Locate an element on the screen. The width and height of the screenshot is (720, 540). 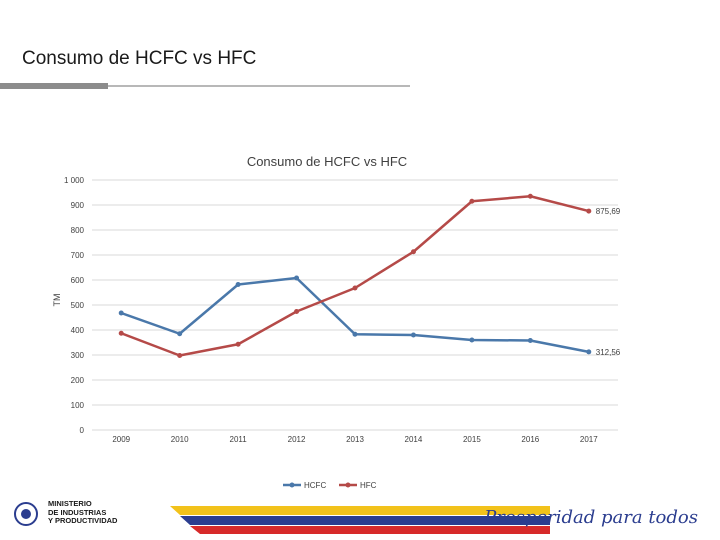
x-tick-label: 2015 is located at coordinates (472, 439).